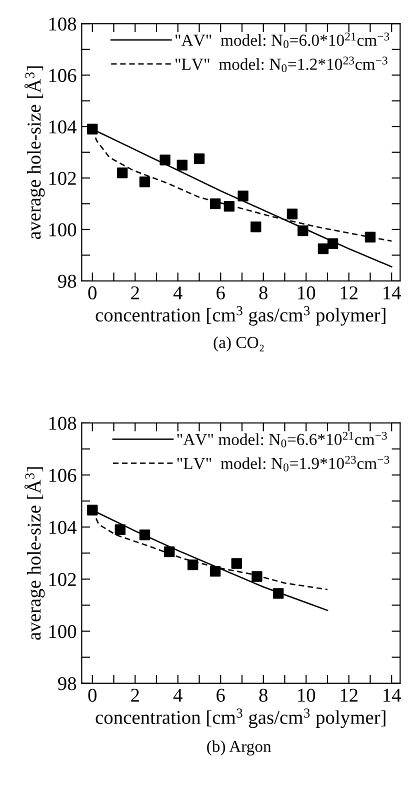 The width and height of the screenshot is (419, 789). Describe the element at coordinates (239, 344) in the screenshot. I see `text: (a) CO₂` at that location.